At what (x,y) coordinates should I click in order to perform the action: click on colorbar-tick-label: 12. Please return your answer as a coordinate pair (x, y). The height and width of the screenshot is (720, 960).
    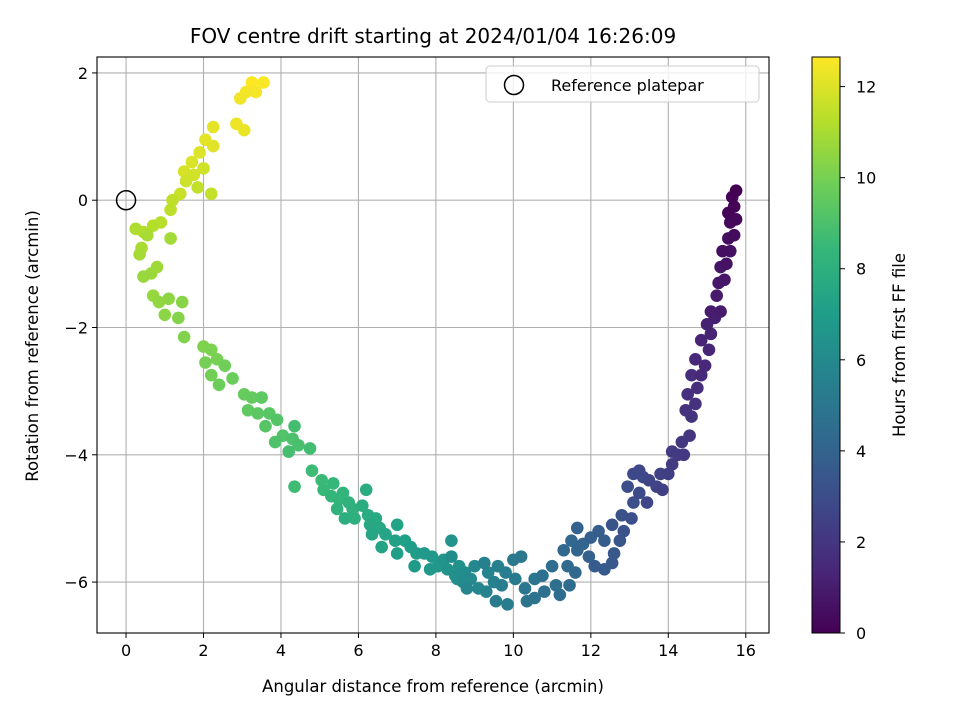
    Looking at the image, I should click on (866, 87).